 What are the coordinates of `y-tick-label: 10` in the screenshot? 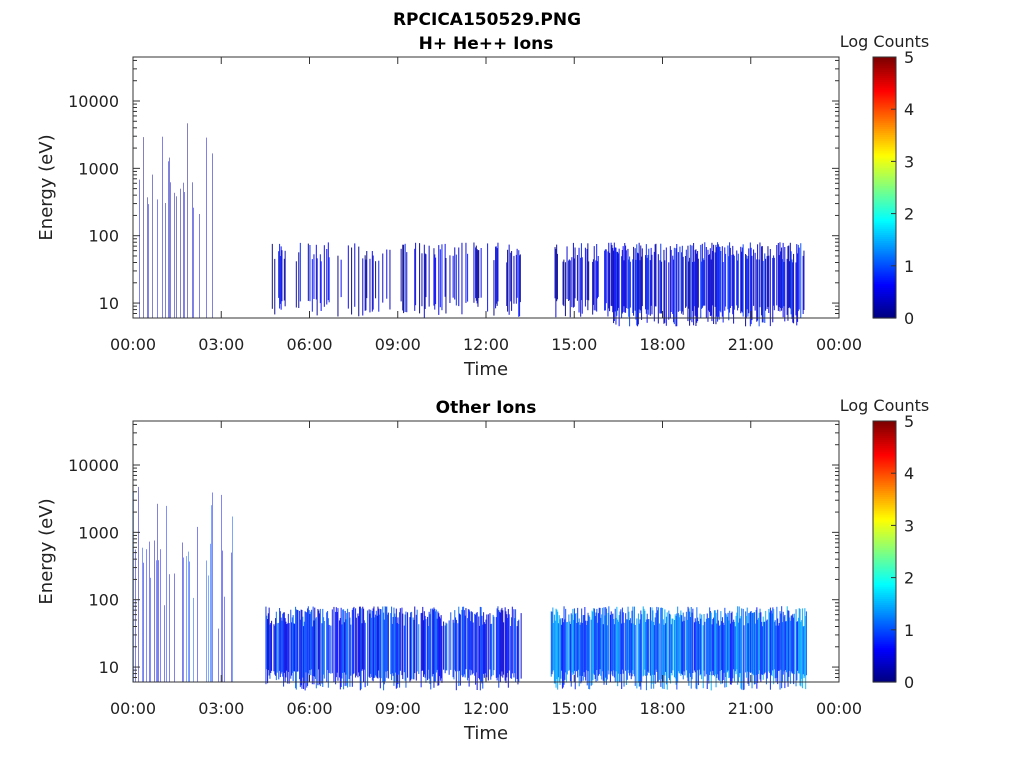 It's located at (109, 303).